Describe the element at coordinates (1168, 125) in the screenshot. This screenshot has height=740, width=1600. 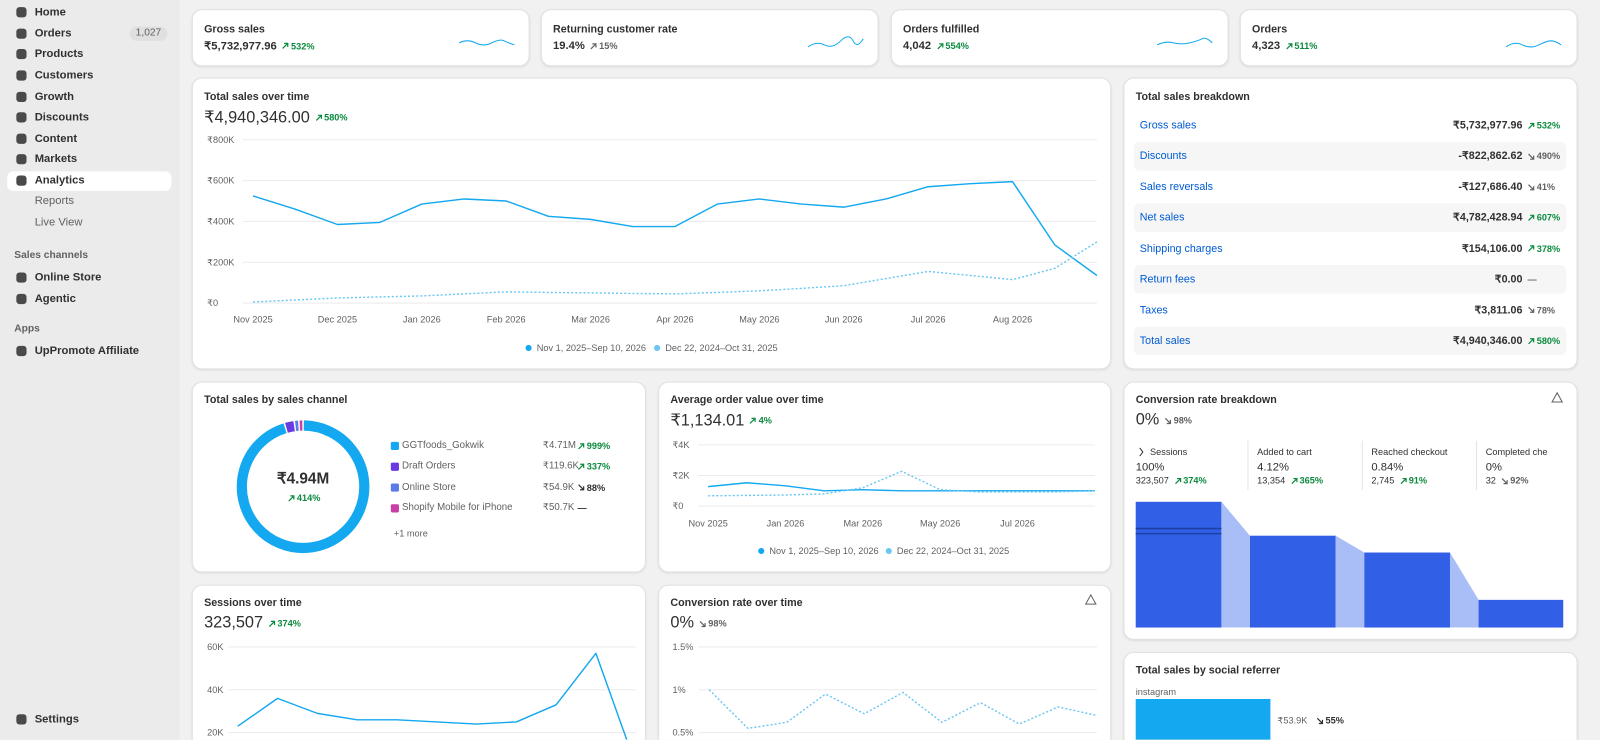
I see `row-label: Gross sales` at that location.